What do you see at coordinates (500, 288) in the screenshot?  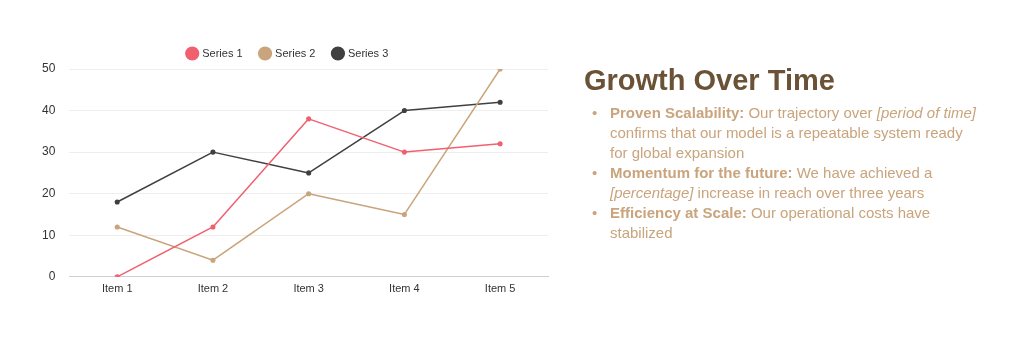 I see `x-tick-label: Item 5` at bounding box center [500, 288].